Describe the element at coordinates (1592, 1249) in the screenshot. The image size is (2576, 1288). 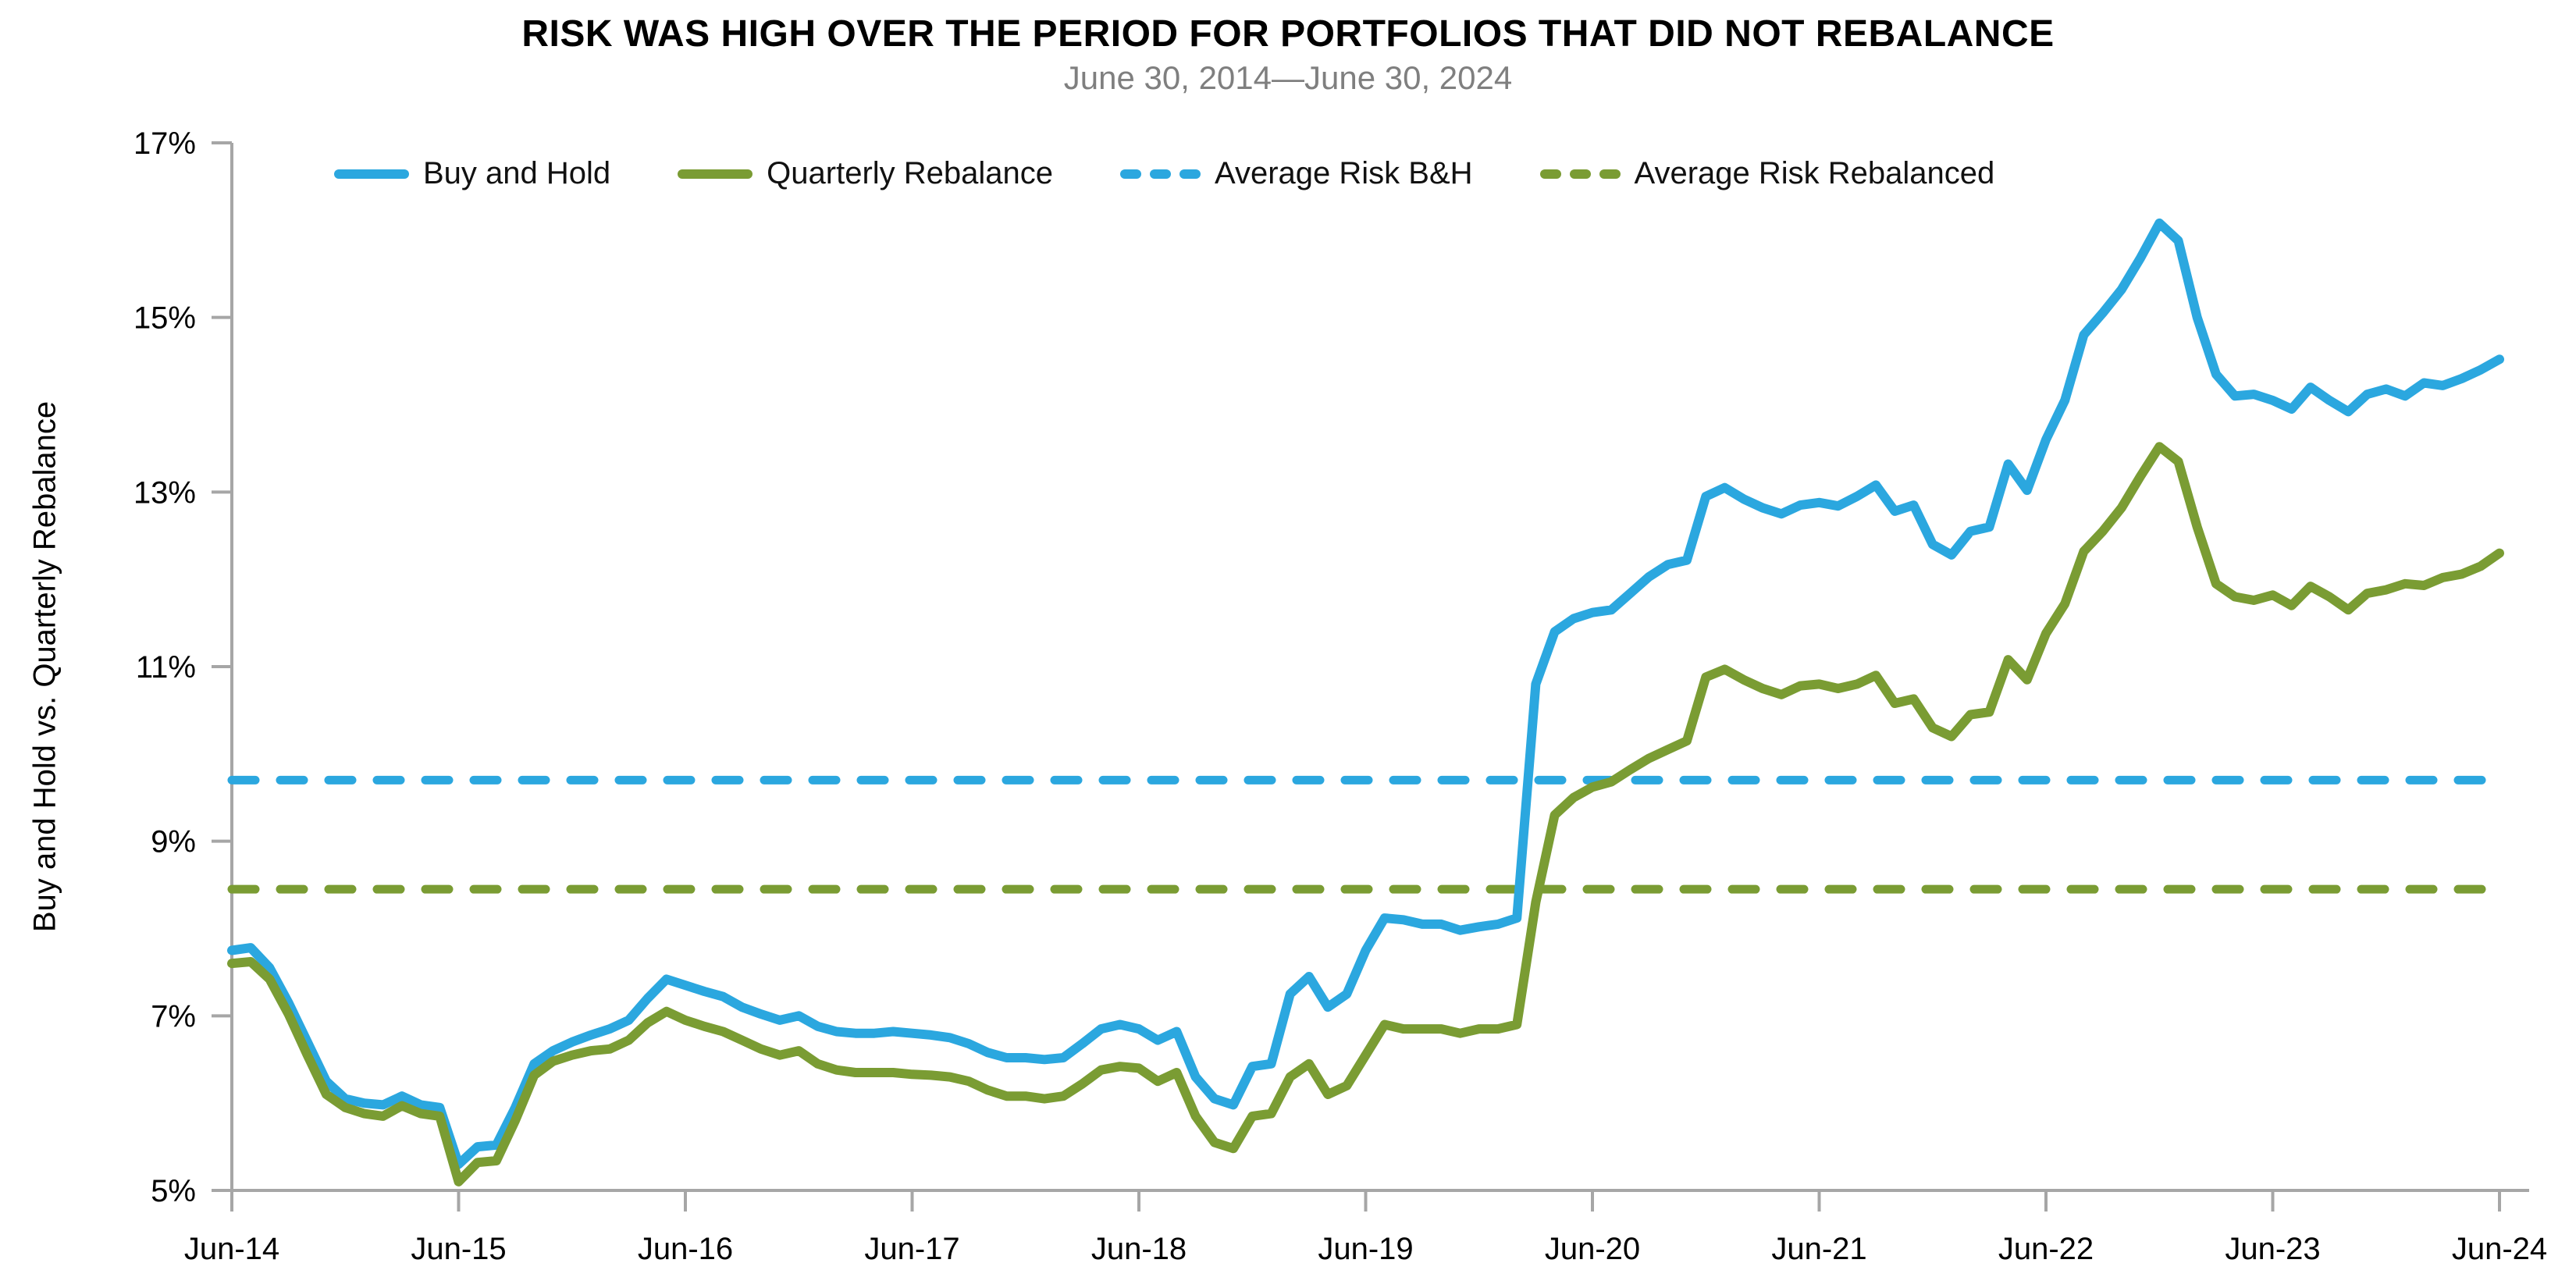
I see `x-tick-label: Jun-20` at that location.